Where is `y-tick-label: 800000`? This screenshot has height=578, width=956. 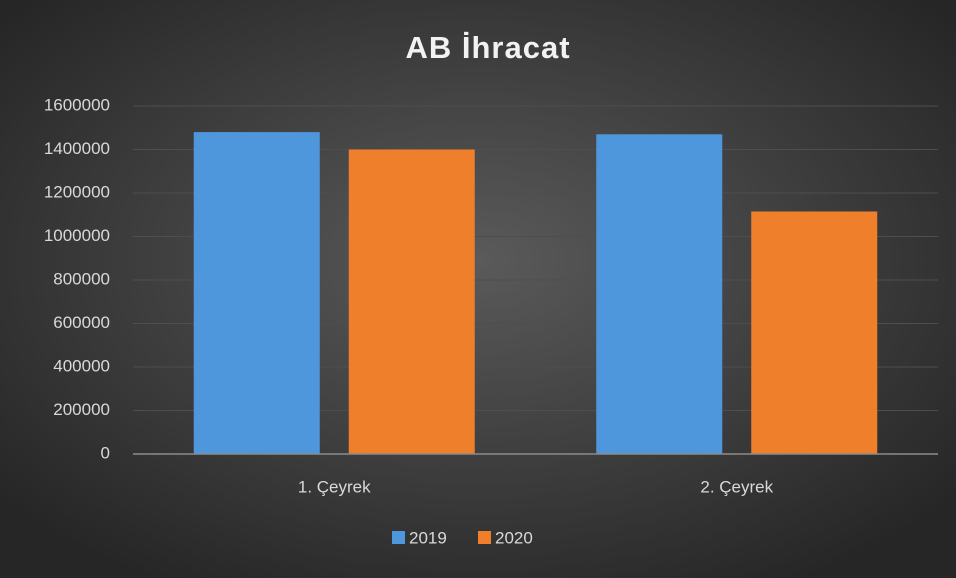 y-tick-label: 800000 is located at coordinates (81, 278).